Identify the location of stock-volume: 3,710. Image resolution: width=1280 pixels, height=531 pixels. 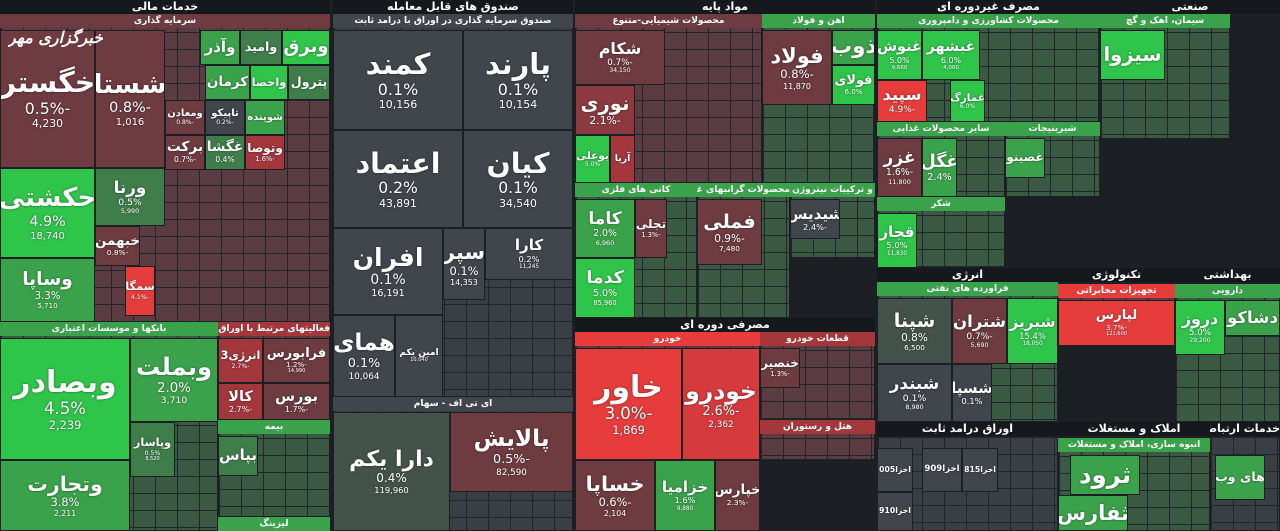
(174, 401).